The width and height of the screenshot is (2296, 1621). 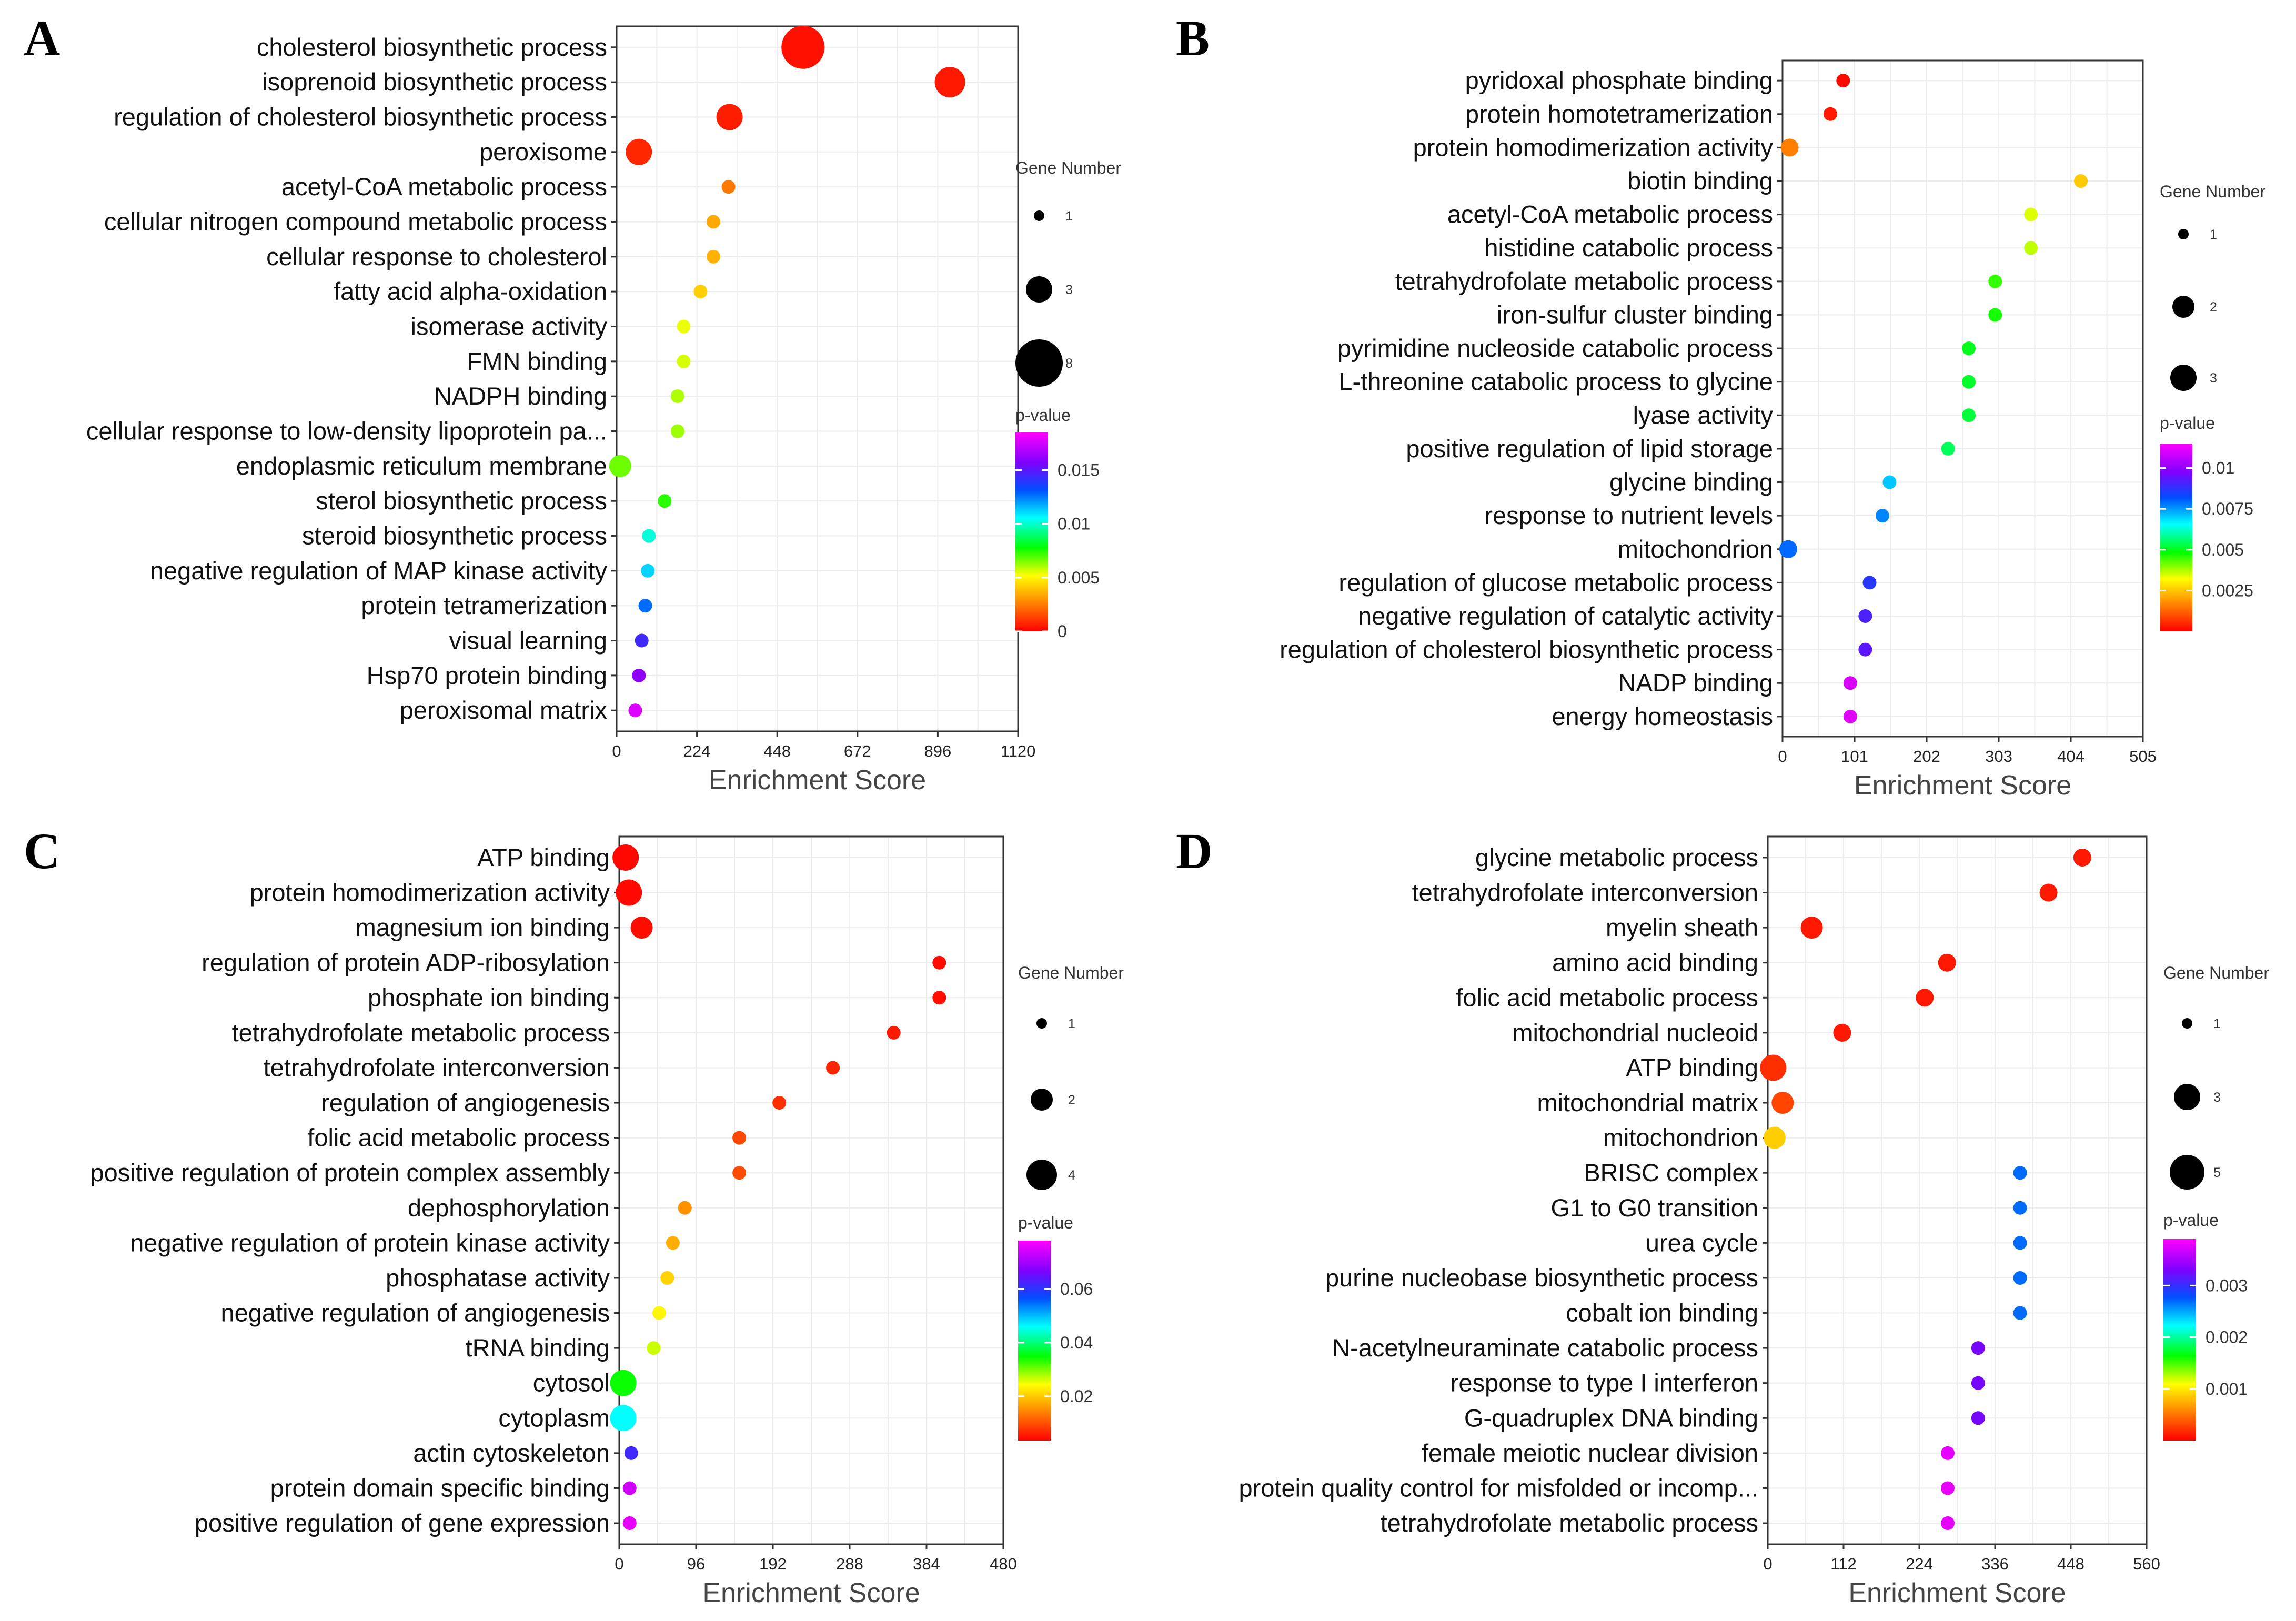 I want to click on color-bar-label: 0.0025, so click(x=2227, y=590).